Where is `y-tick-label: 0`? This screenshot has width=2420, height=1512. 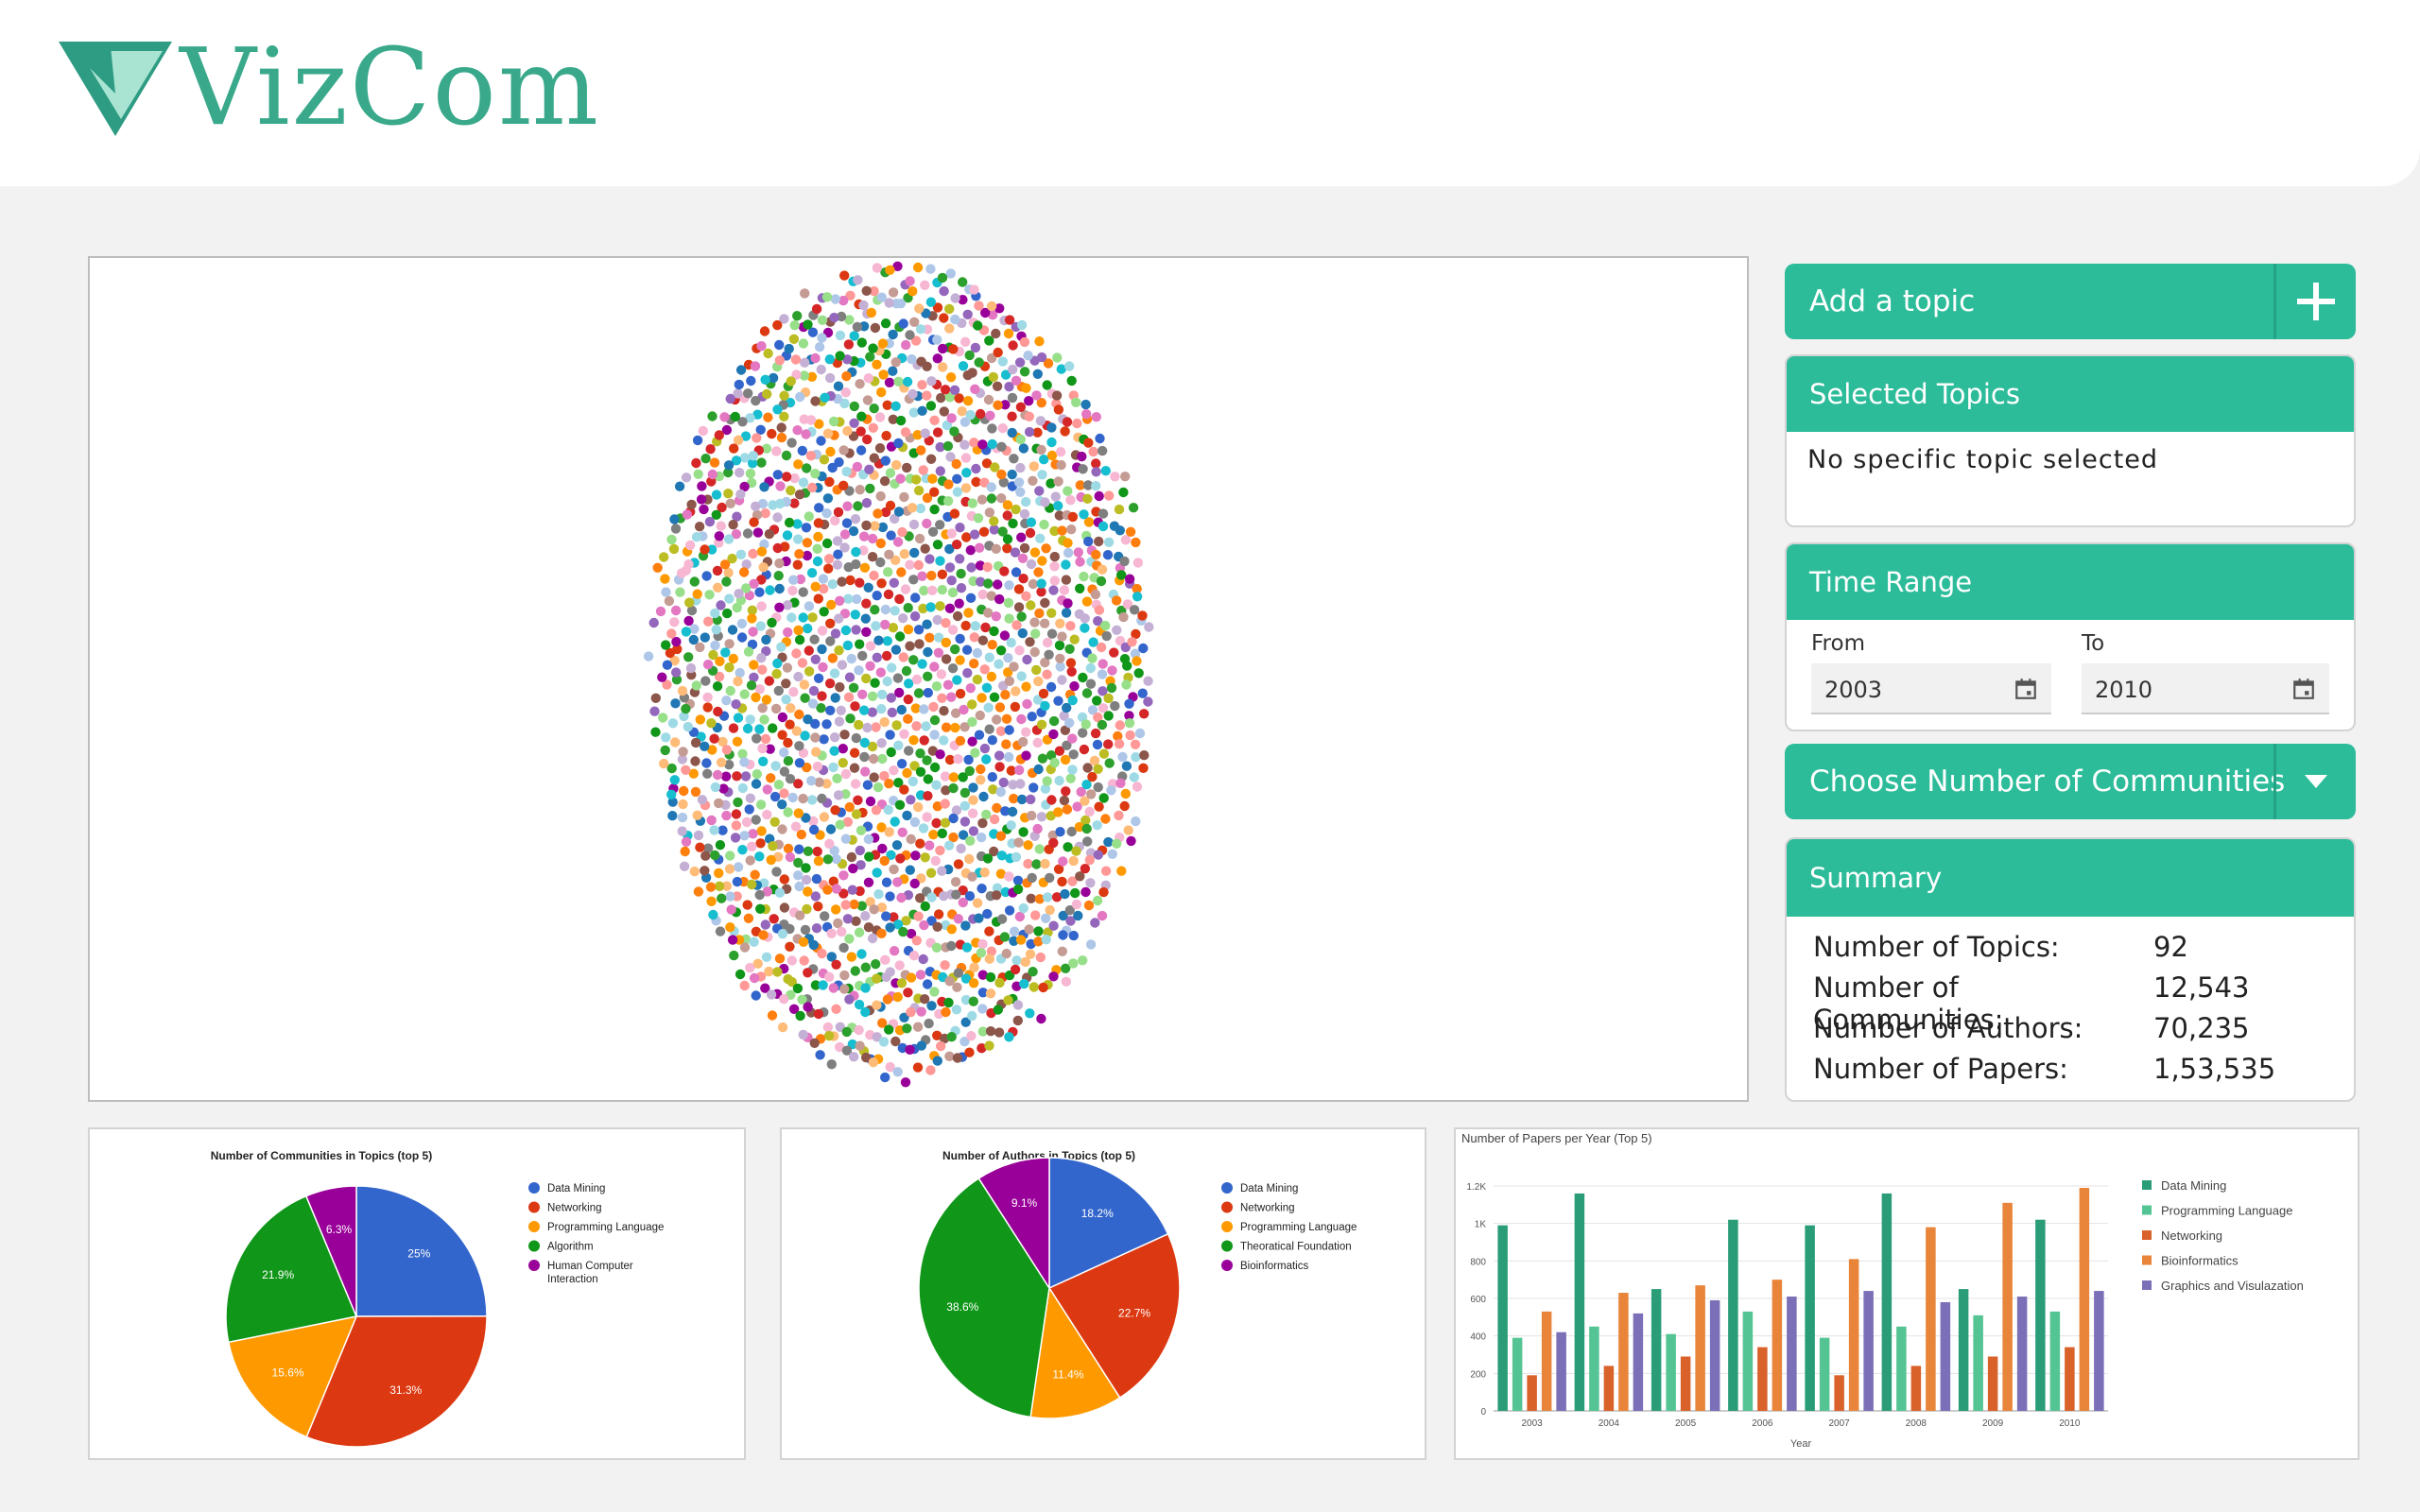
y-tick-label: 0 is located at coordinates (1483, 1412).